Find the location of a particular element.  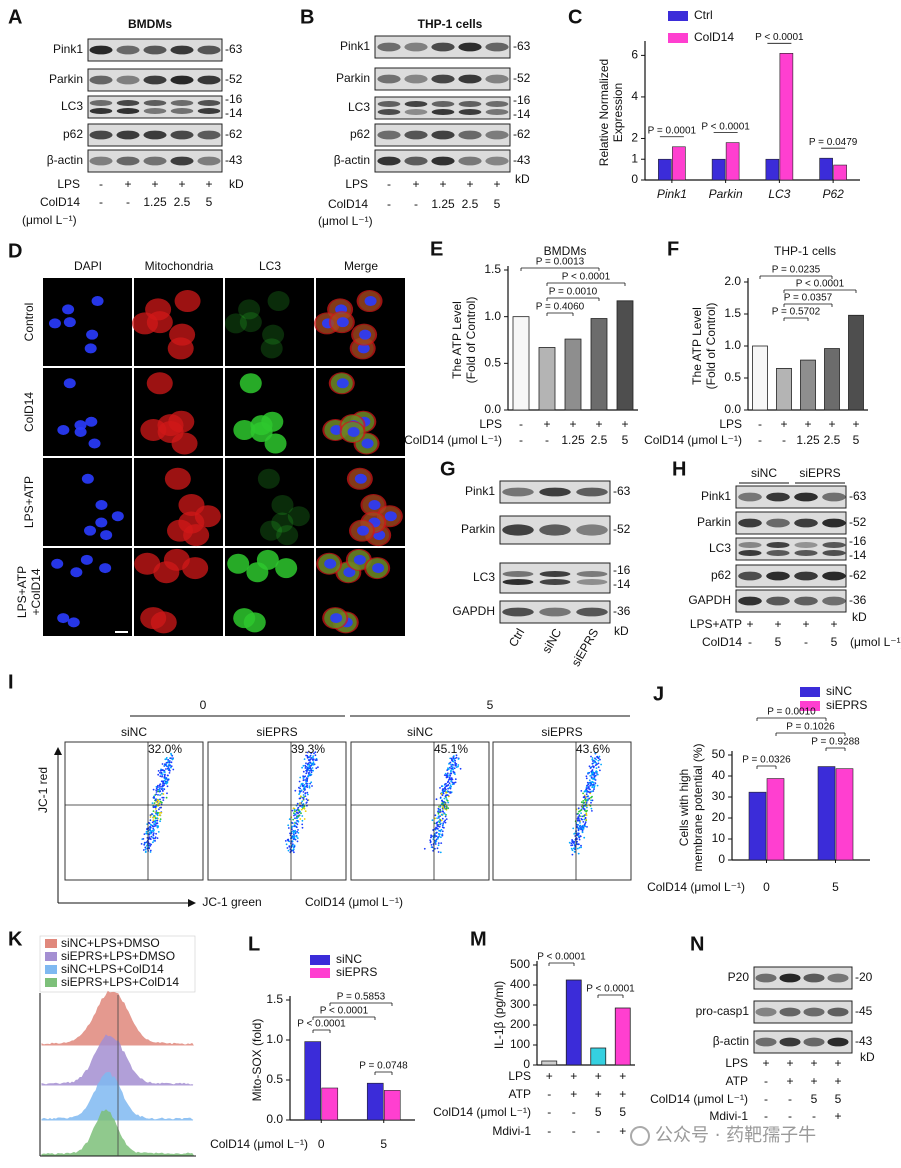

kd-unit: kD is located at coordinates (621, 631).